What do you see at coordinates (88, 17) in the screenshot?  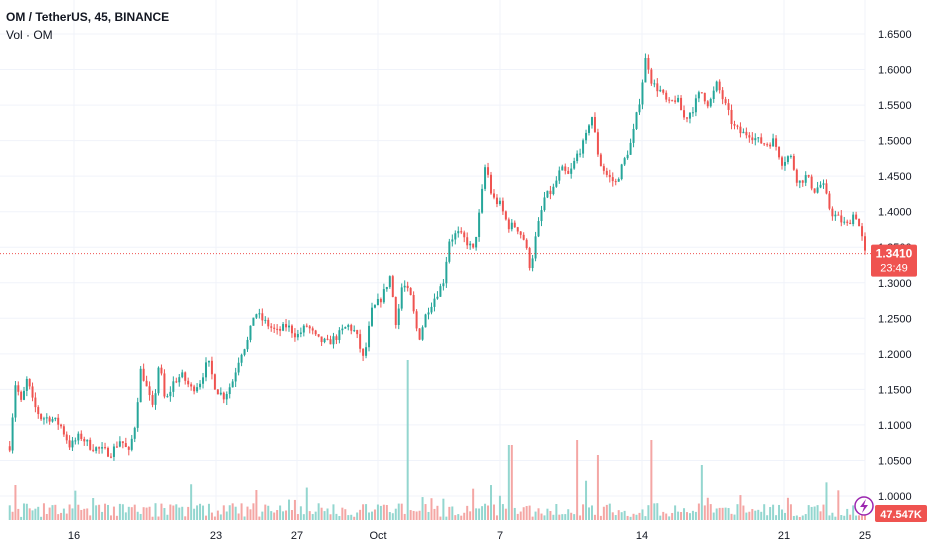 I see `symbol-title: OM / TetherUS, 45, BINANCE` at bounding box center [88, 17].